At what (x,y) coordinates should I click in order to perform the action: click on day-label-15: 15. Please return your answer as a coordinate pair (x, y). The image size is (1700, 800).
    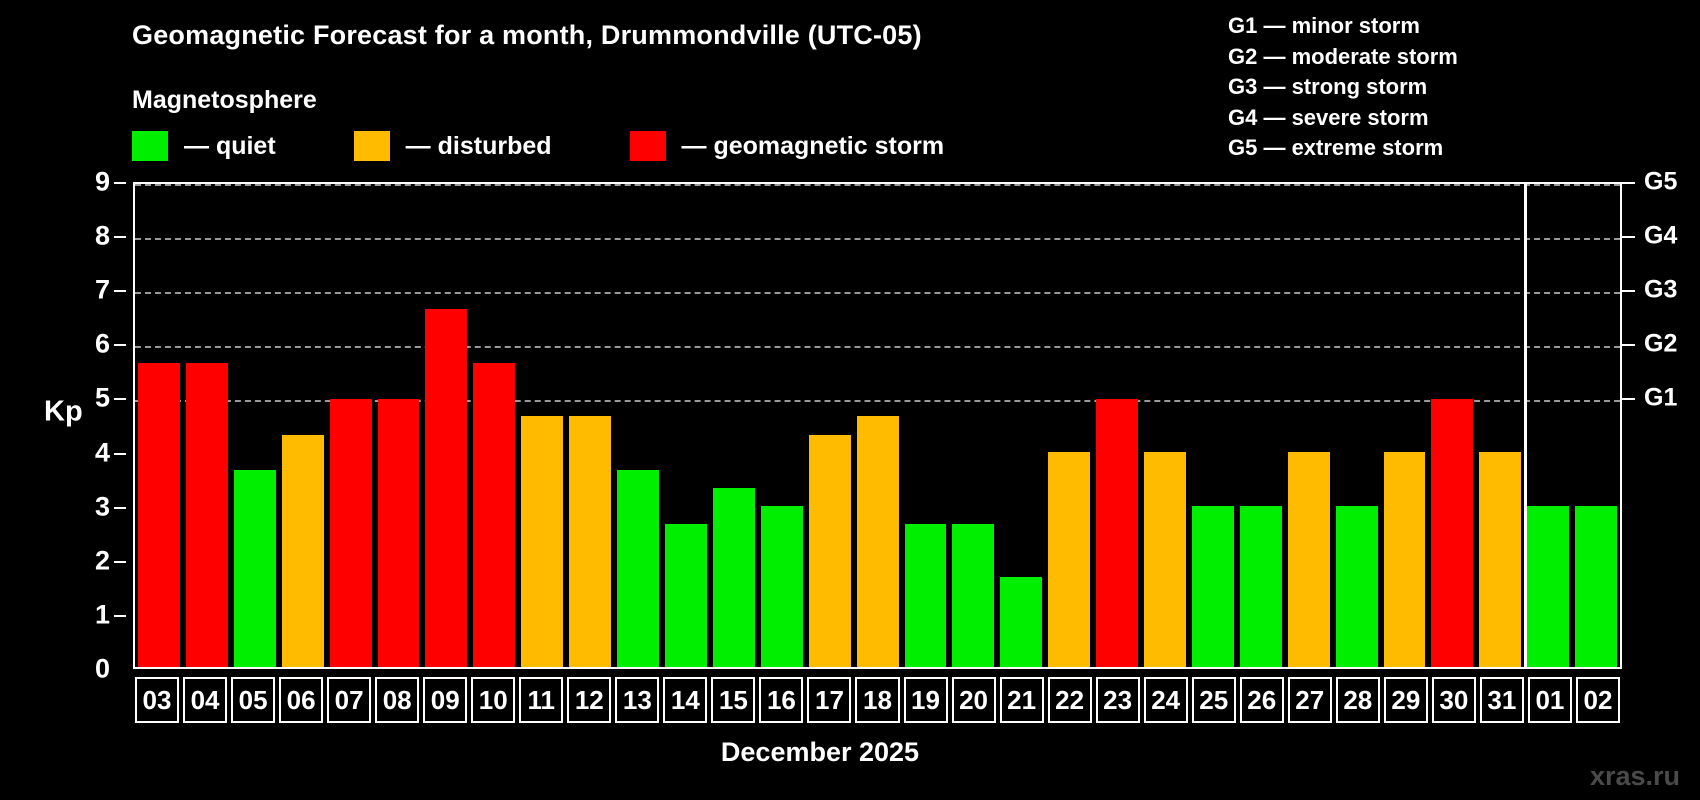
    Looking at the image, I should click on (733, 700).